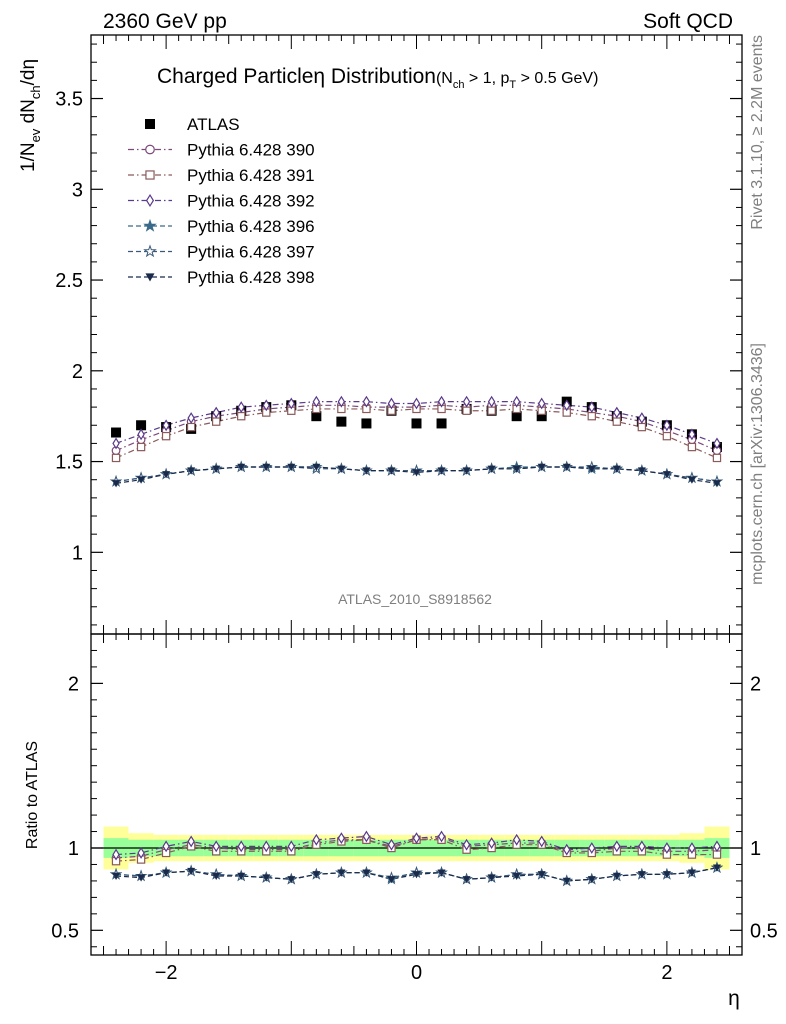  What do you see at coordinates (251, 175) in the screenshot?
I see `legend-label: Pythia 6.428 391` at bounding box center [251, 175].